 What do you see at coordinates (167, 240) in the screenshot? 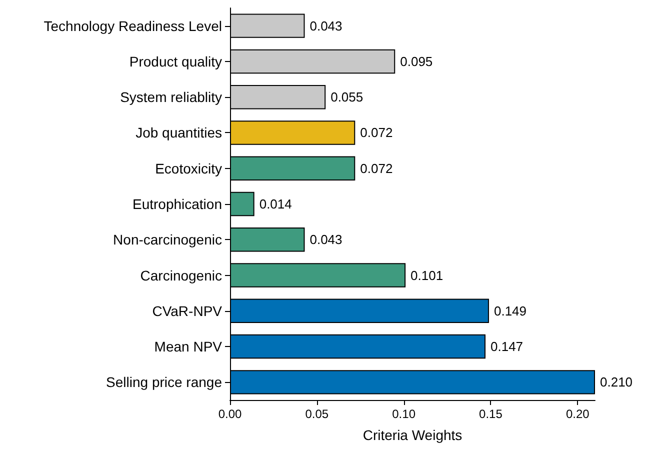
I see `y-tick-label: Non-carcinogenic` at bounding box center [167, 240].